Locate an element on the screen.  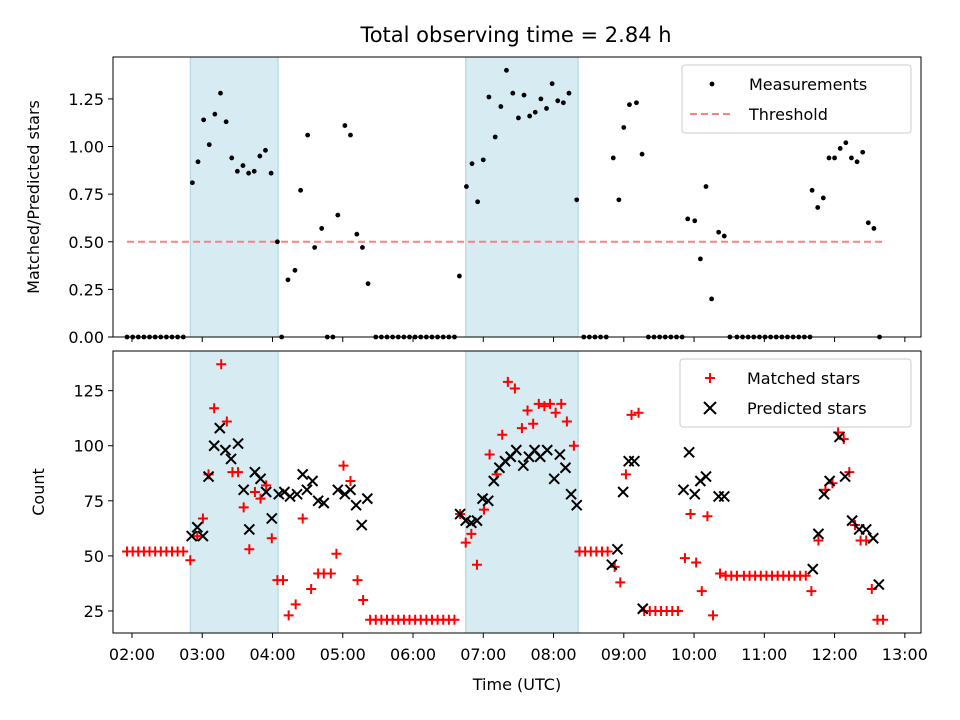
x-tick-label: 08:00 is located at coordinates (553, 654).